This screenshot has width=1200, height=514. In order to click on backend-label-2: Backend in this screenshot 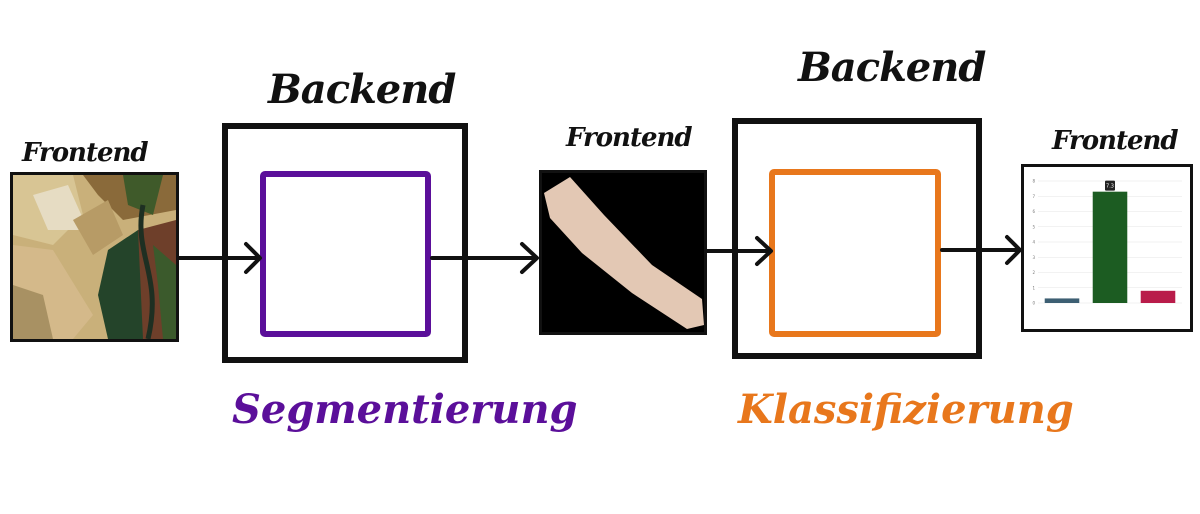, I will do `click(892, 67)`.